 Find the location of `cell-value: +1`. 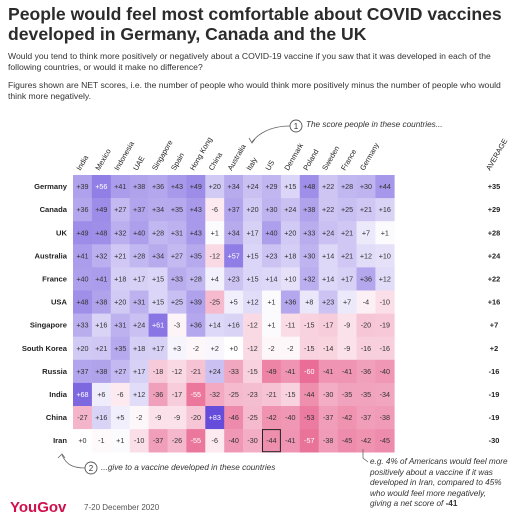

cell-value: +1 is located at coordinates (385, 232).